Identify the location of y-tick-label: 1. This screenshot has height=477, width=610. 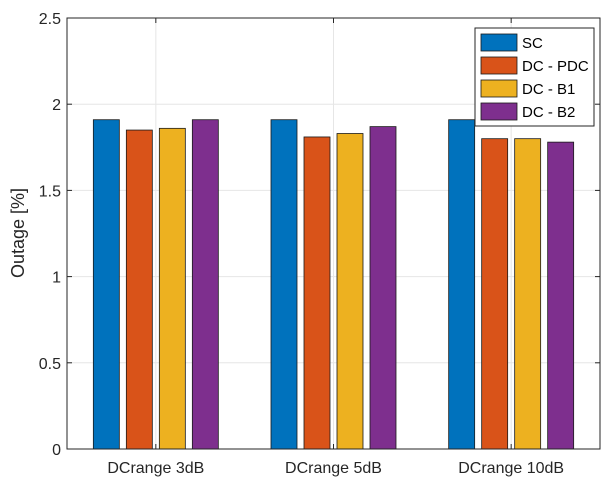
(56, 278).